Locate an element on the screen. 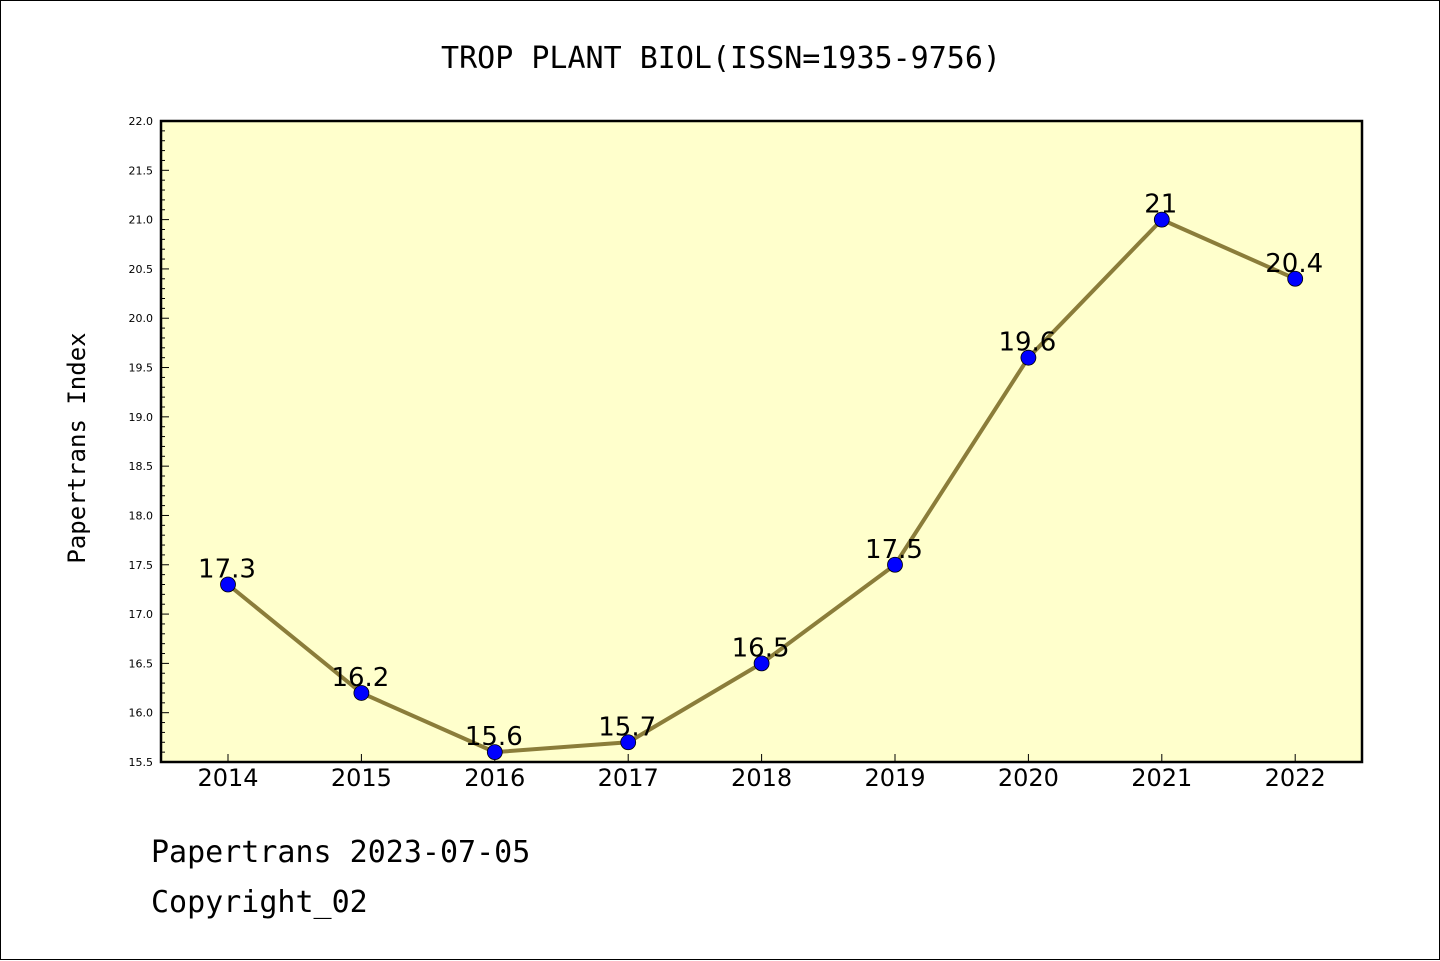  data-label: 17.3 is located at coordinates (227, 569).